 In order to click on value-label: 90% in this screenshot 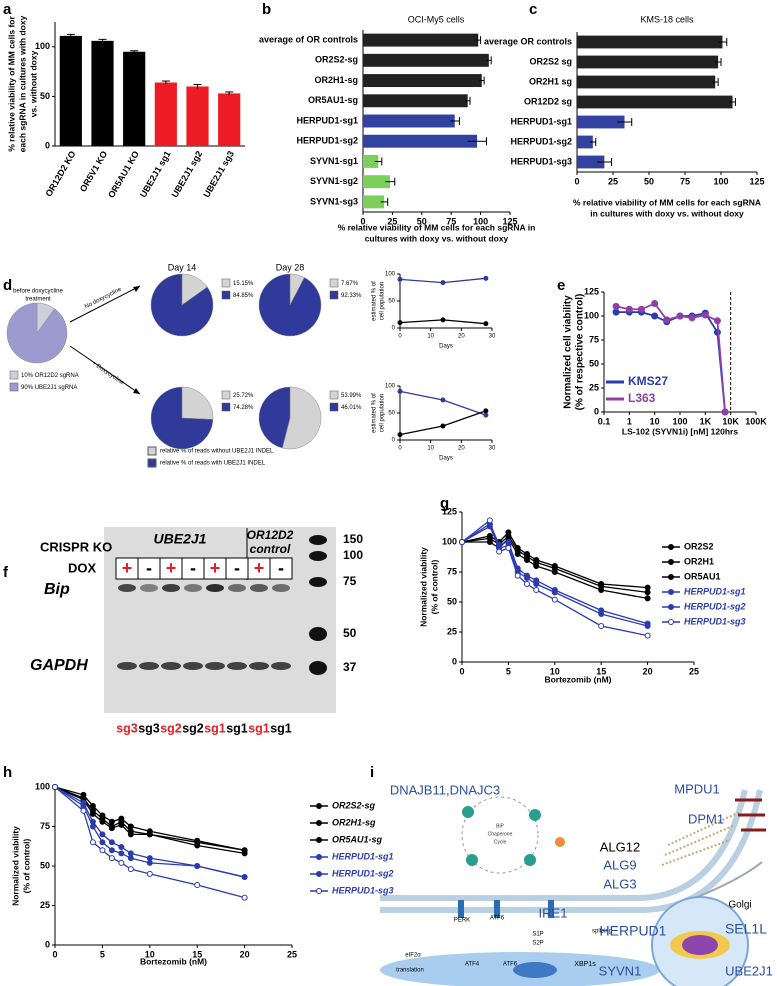, I will do `click(27, 388)`.